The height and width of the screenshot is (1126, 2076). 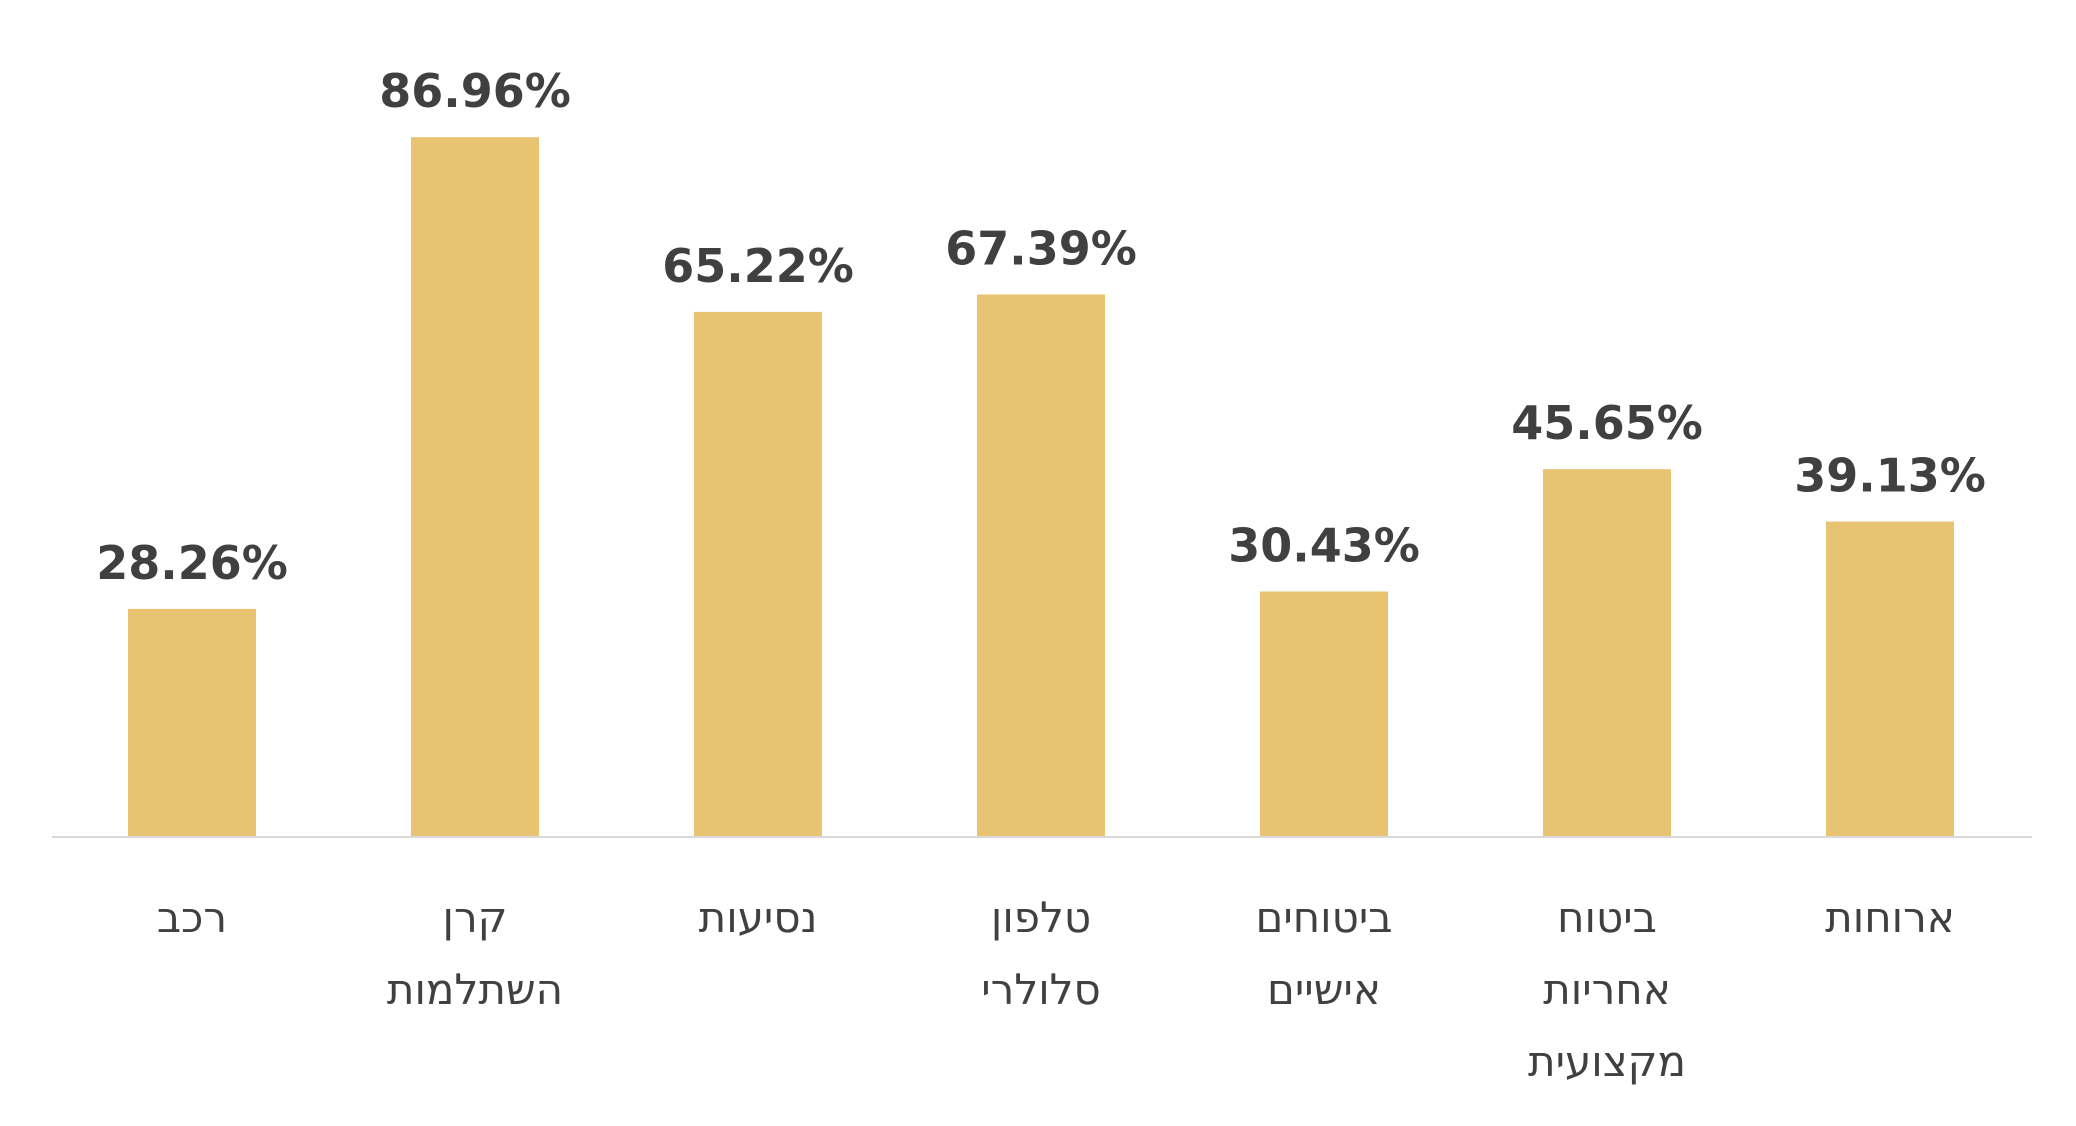 What do you see at coordinates (475, 989) in the screenshot?
I see `category-label-1-line-1: השתלמות` at bounding box center [475, 989].